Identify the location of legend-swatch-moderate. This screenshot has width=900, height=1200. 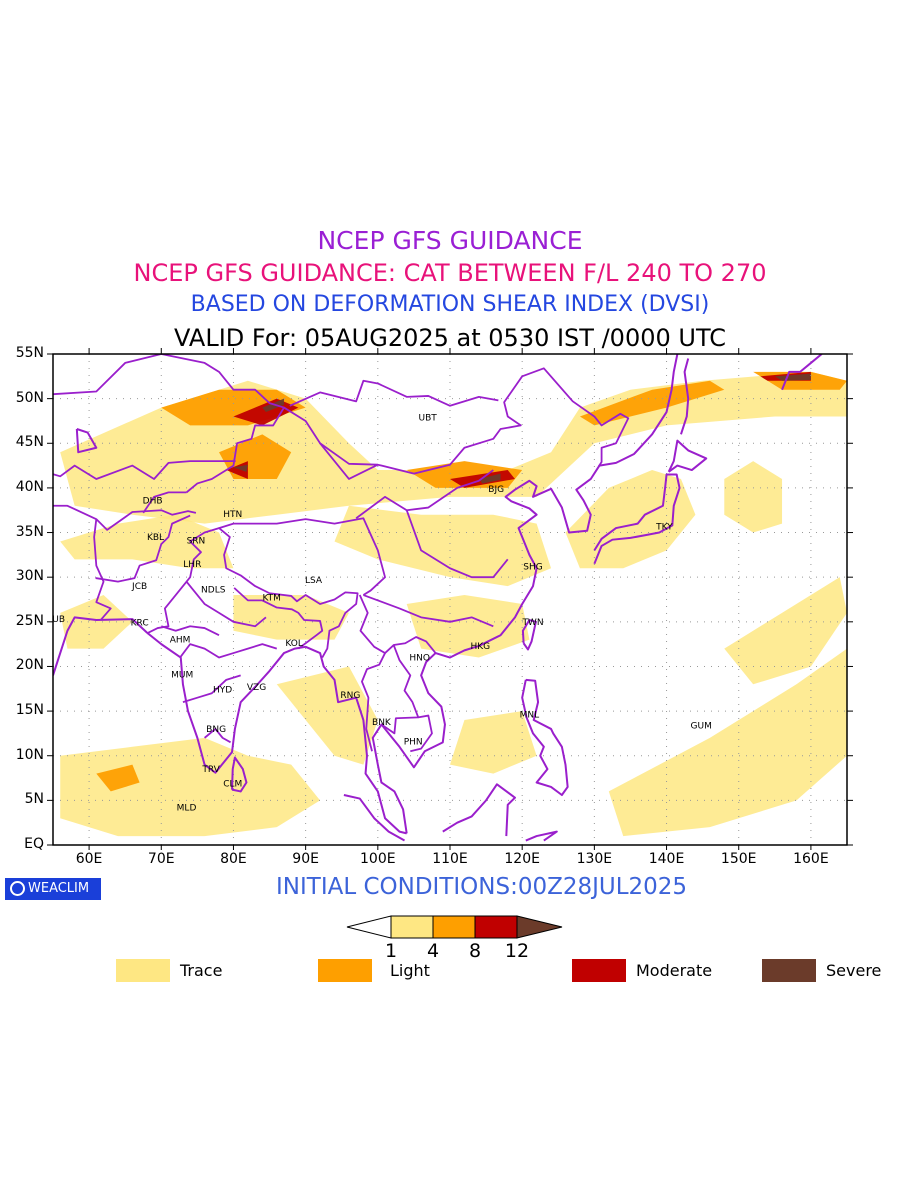
(599, 970).